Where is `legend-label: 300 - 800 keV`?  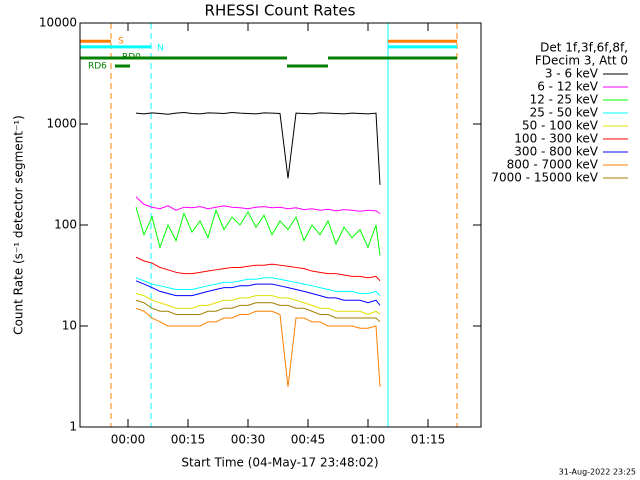
legend-label: 300 - 800 keV is located at coordinates (556, 152).